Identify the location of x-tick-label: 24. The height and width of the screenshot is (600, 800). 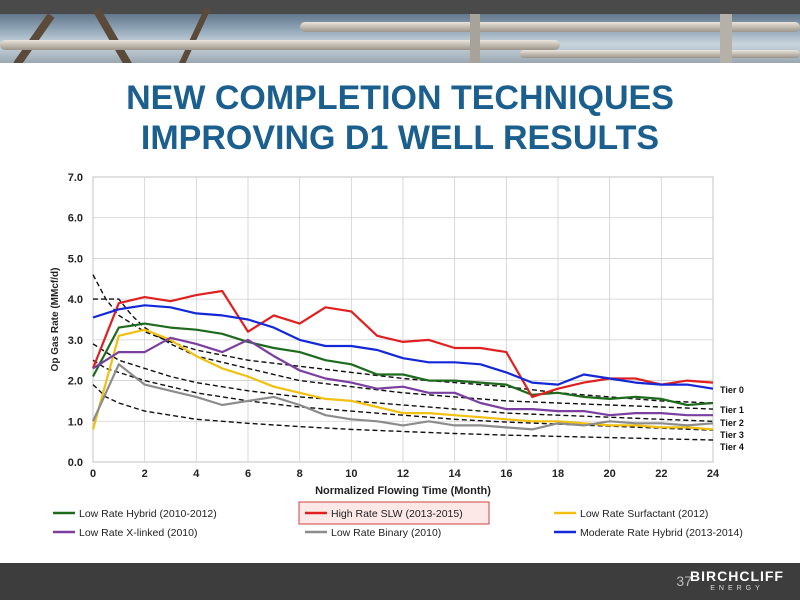
(713, 474).